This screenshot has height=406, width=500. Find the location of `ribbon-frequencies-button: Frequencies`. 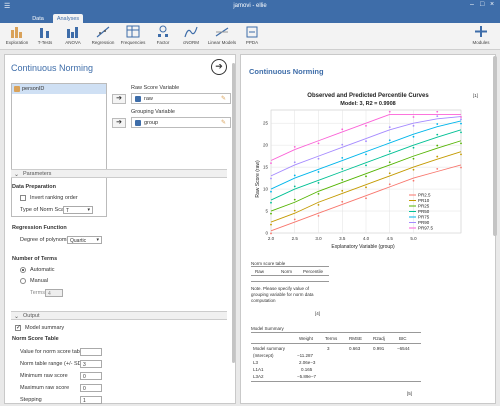

ribbon-frequencies-button: Frequencies is located at coordinates (133, 35).